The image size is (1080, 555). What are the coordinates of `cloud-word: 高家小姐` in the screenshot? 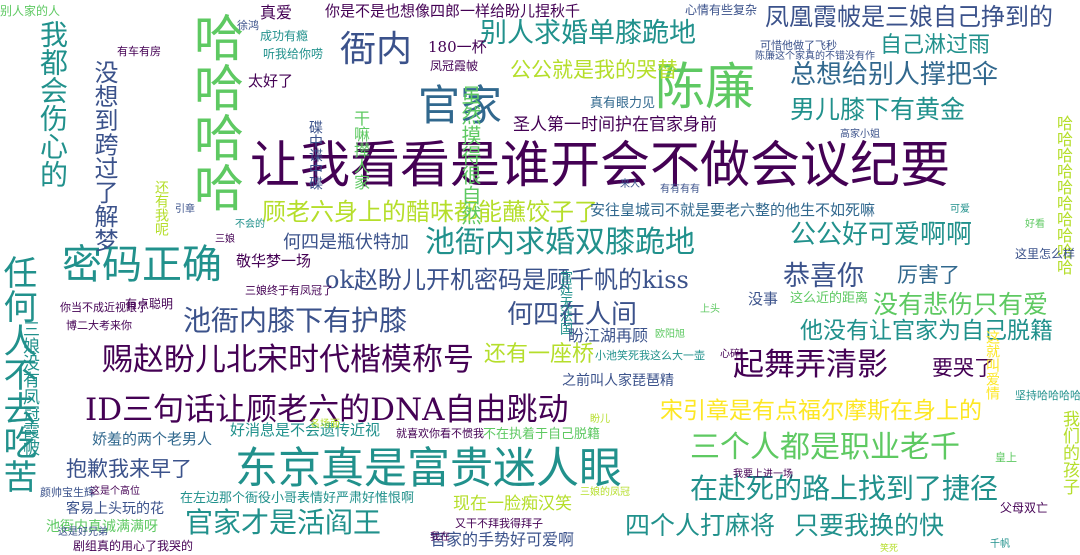 It's located at (860, 134).